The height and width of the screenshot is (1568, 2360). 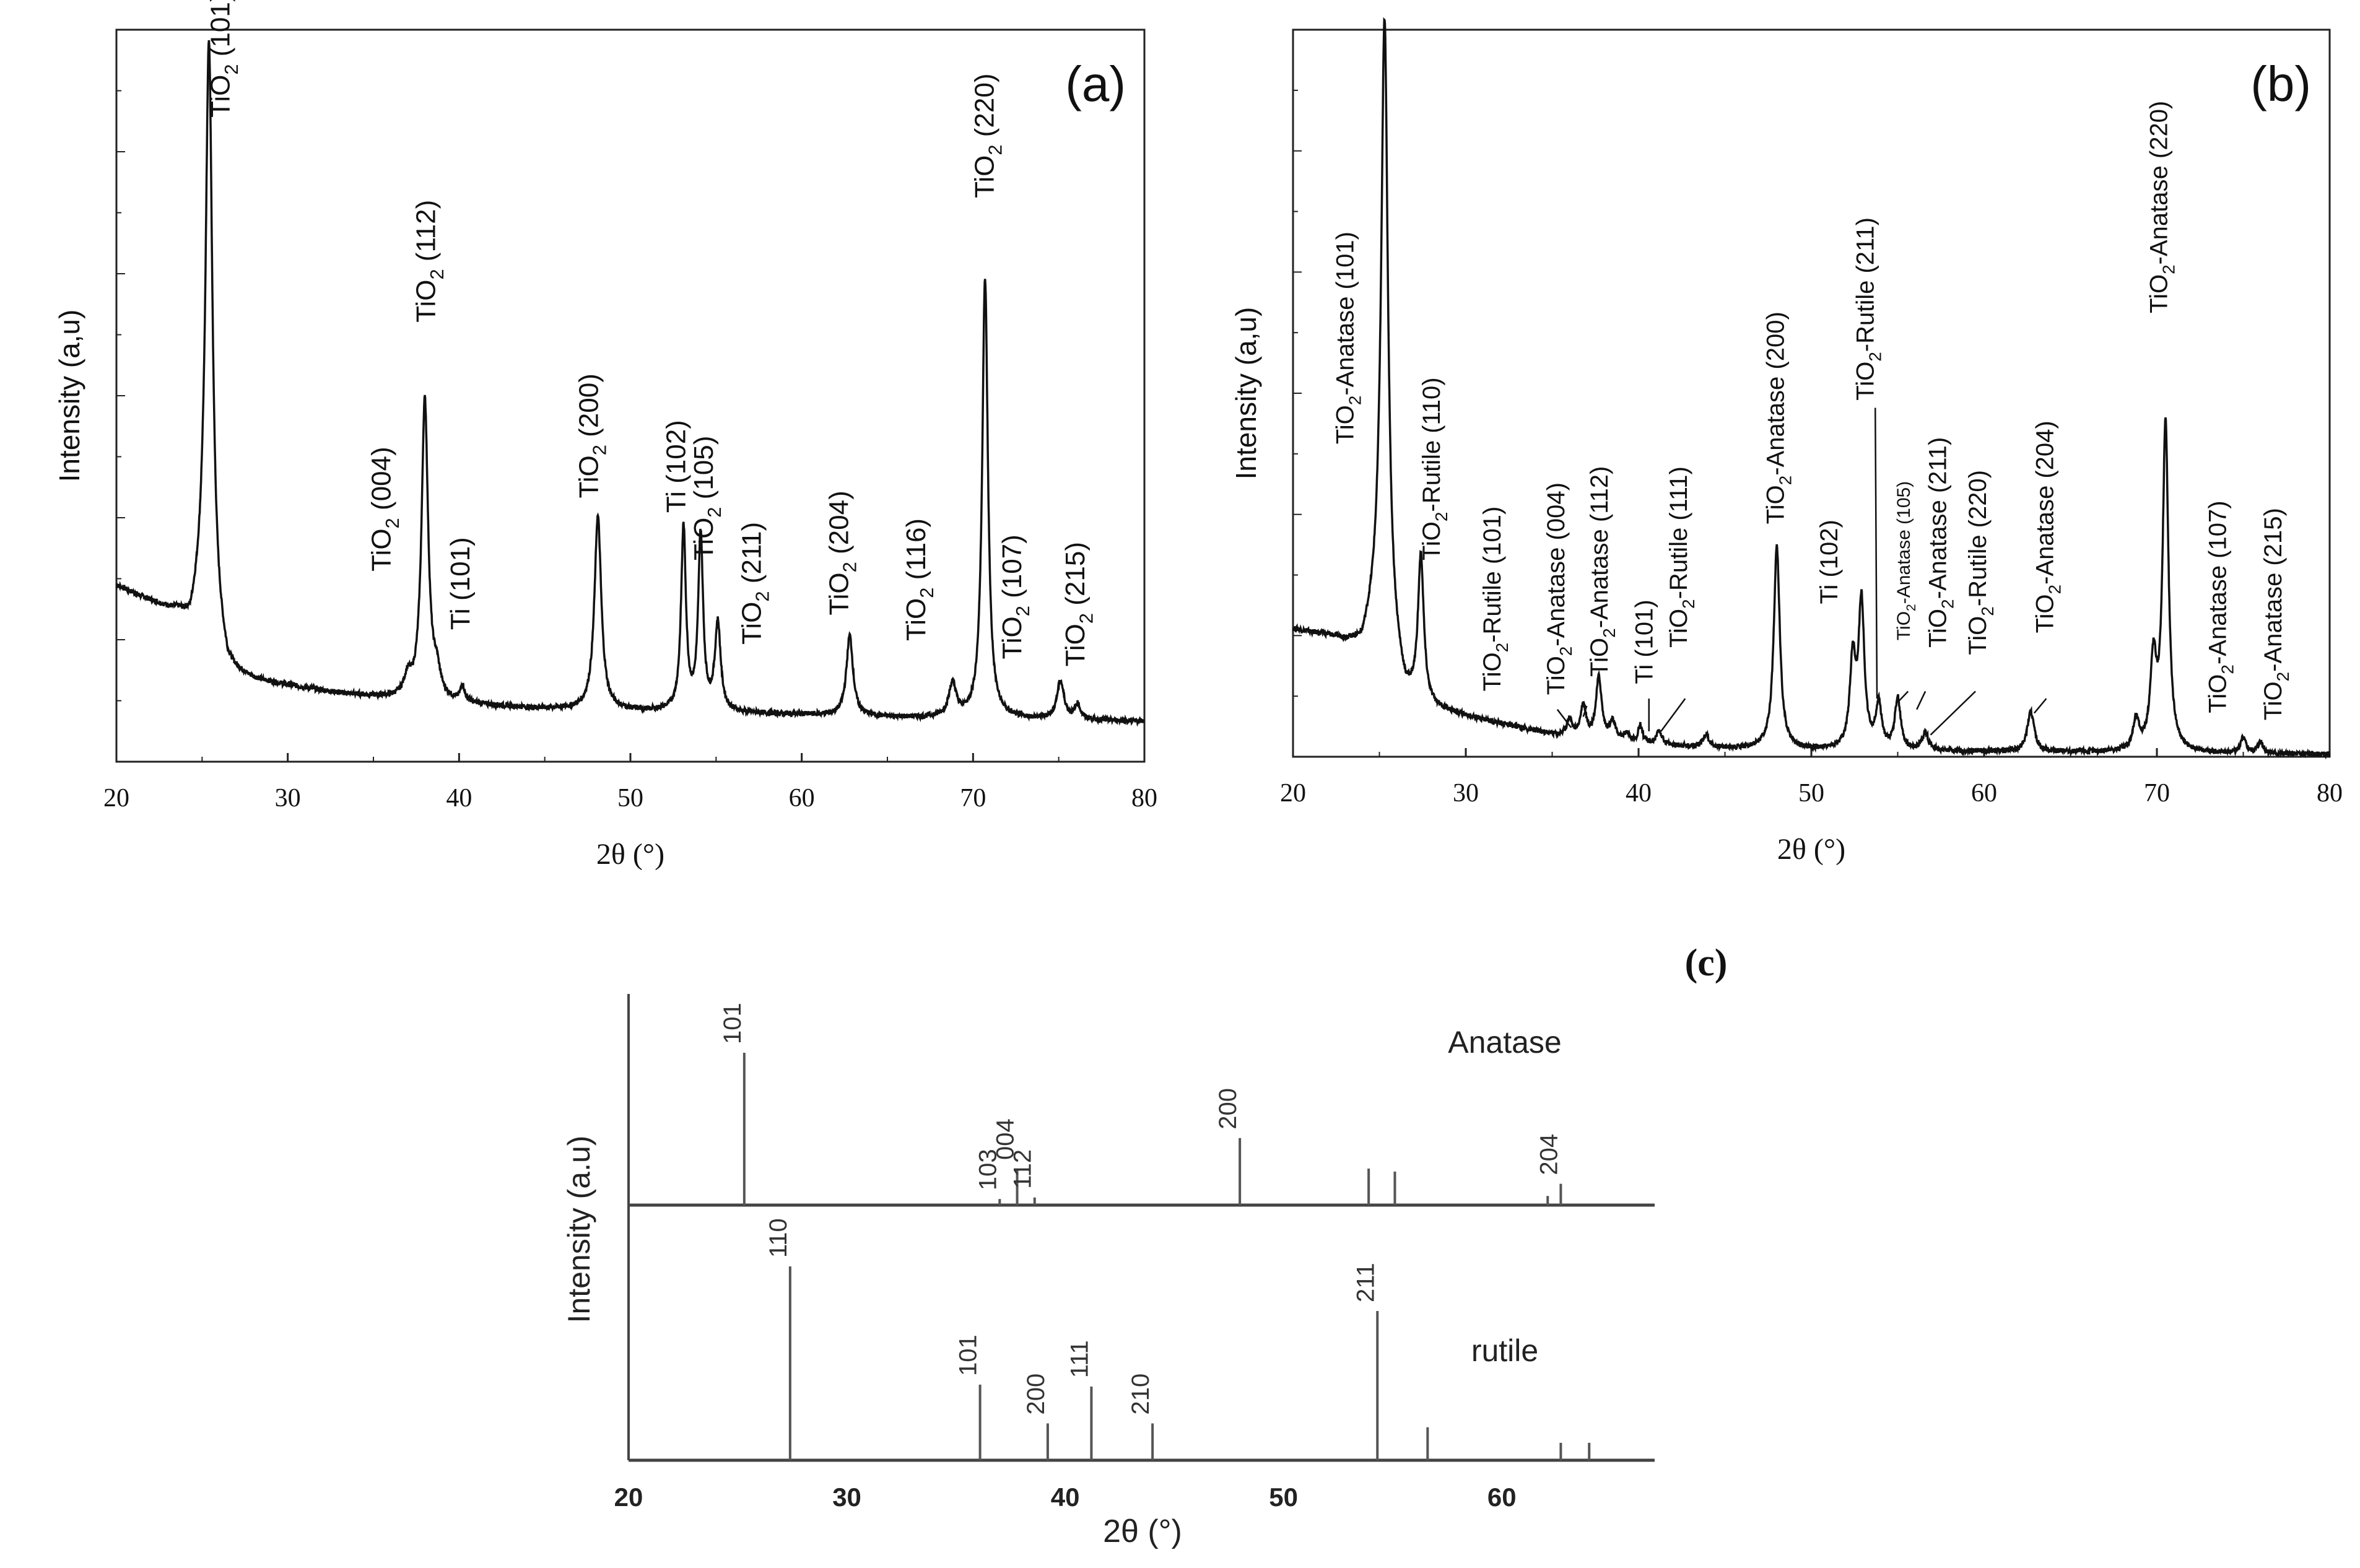 I want to click on peak-annotation: TiO2-Anatase (200), so click(x=1778, y=417).